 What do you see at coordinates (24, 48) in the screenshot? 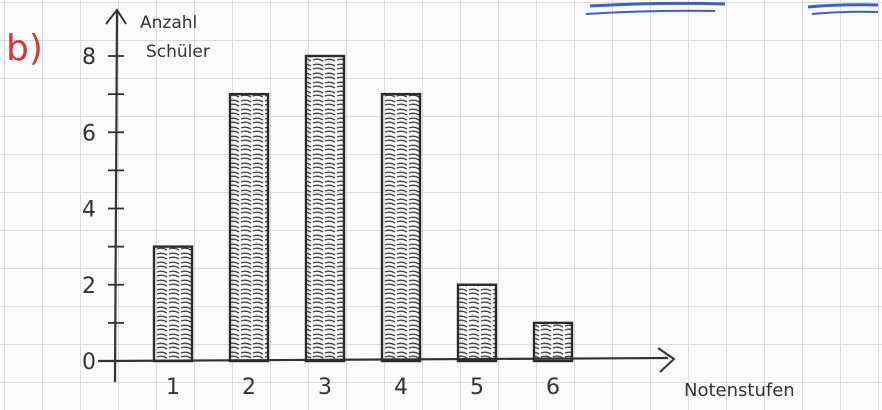
I see `part-label: b)` at bounding box center [24, 48].